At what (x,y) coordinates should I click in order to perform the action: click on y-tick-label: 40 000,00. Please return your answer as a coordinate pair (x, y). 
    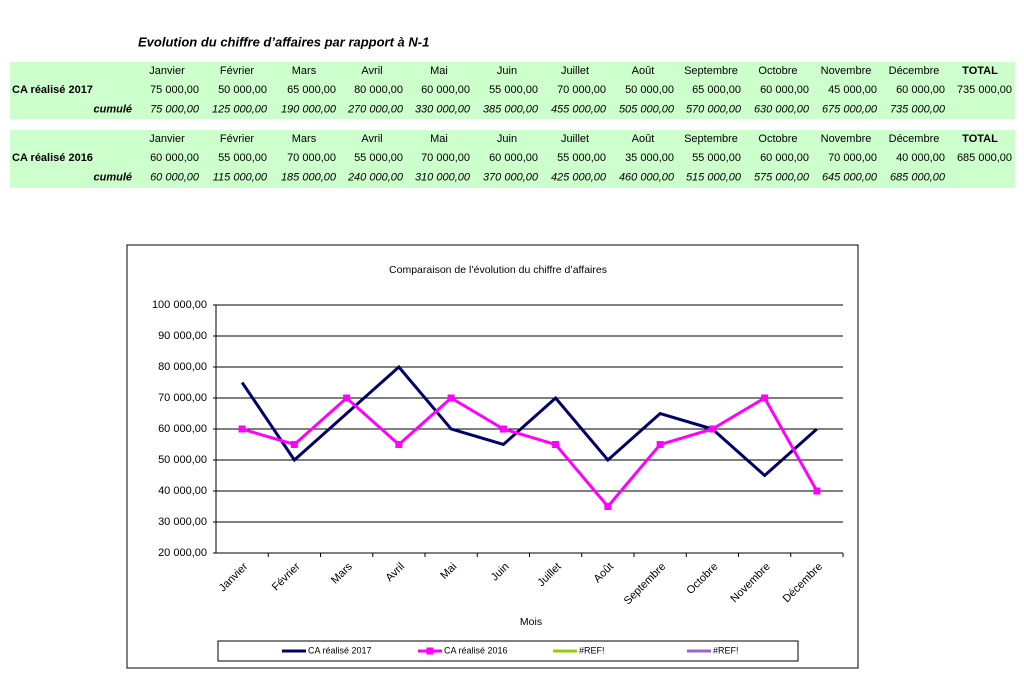
    Looking at the image, I should click on (182, 491).